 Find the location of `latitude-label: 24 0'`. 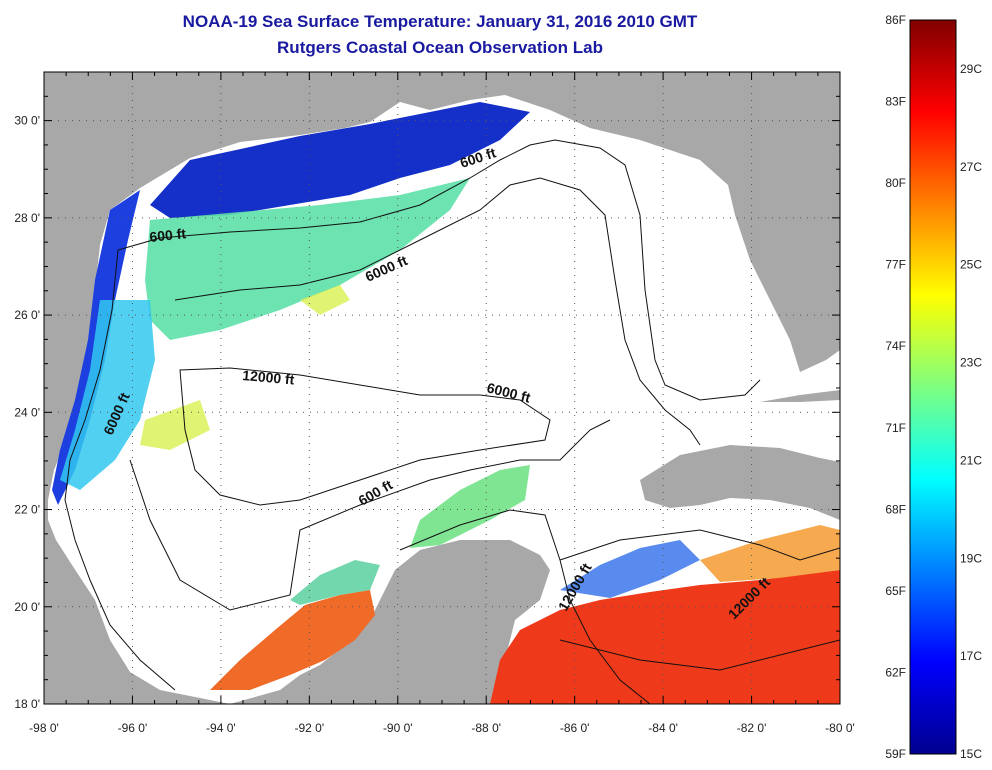

latitude-label: 24 0' is located at coordinates (27, 412).